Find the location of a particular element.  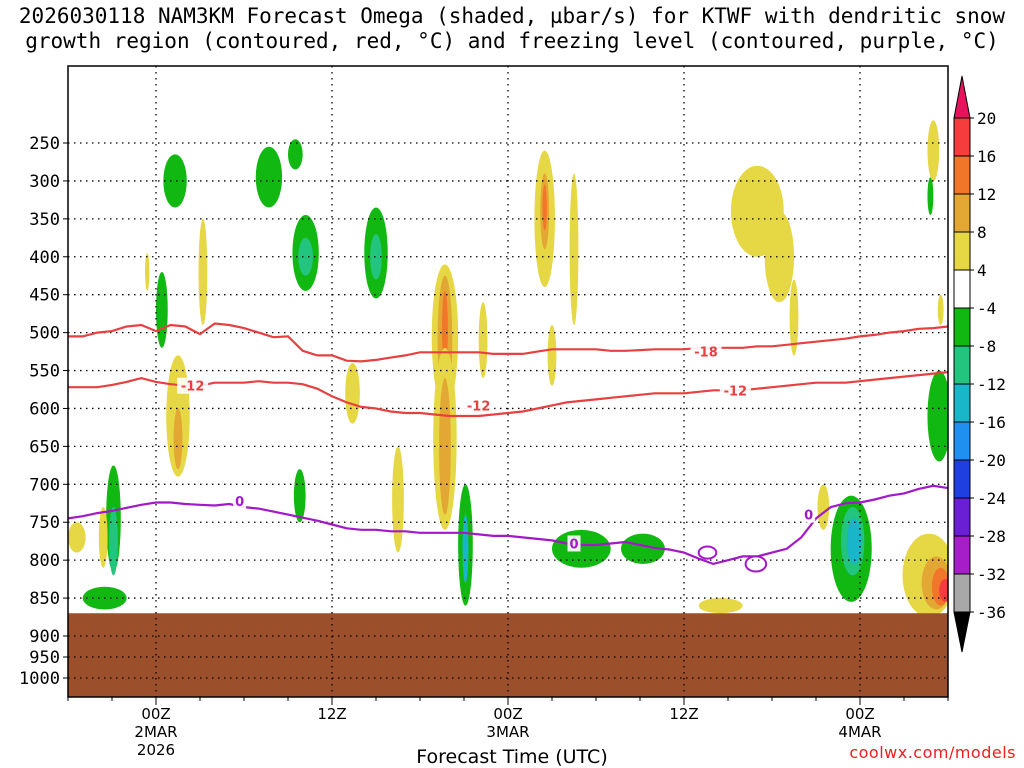

colorbar-label: 8 is located at coordinates (982, 232).